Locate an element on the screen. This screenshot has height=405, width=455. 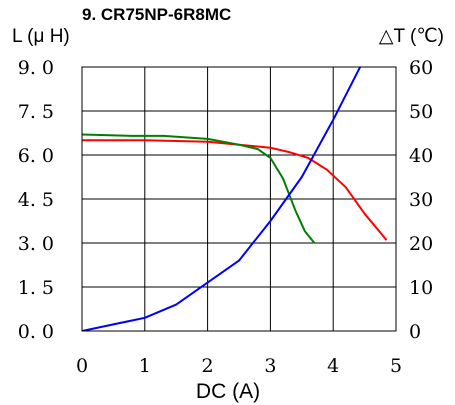
x-tick-label: 4 is located at coordinates (333, 366).